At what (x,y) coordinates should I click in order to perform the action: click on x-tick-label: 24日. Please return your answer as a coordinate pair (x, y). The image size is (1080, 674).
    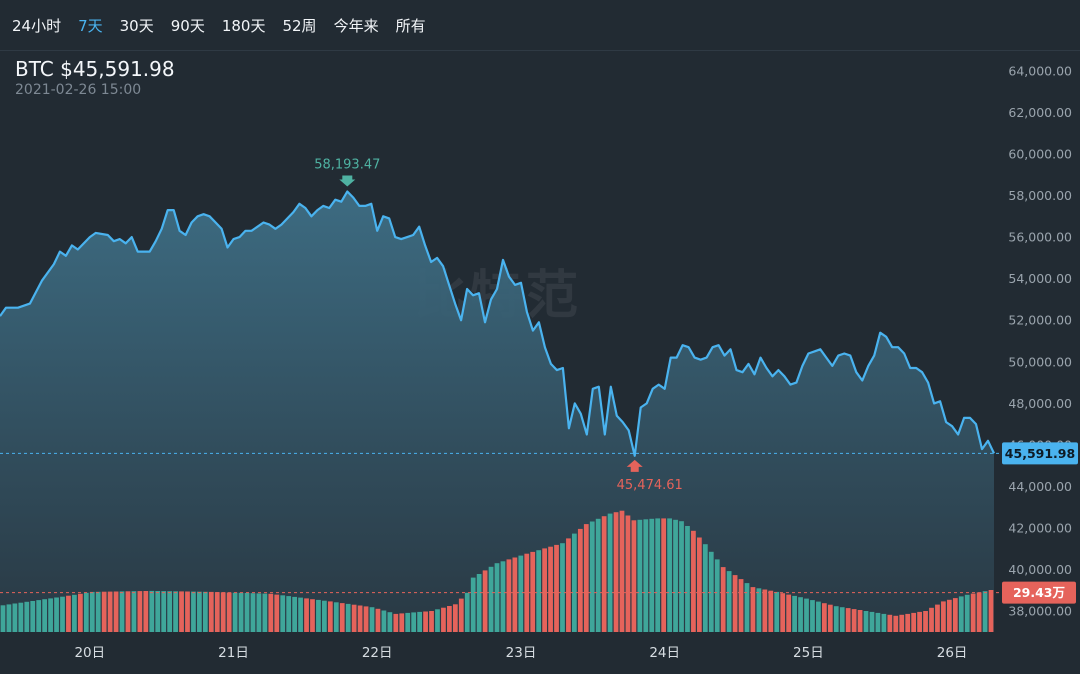
    Looking at the image, I should click on (664, 653).